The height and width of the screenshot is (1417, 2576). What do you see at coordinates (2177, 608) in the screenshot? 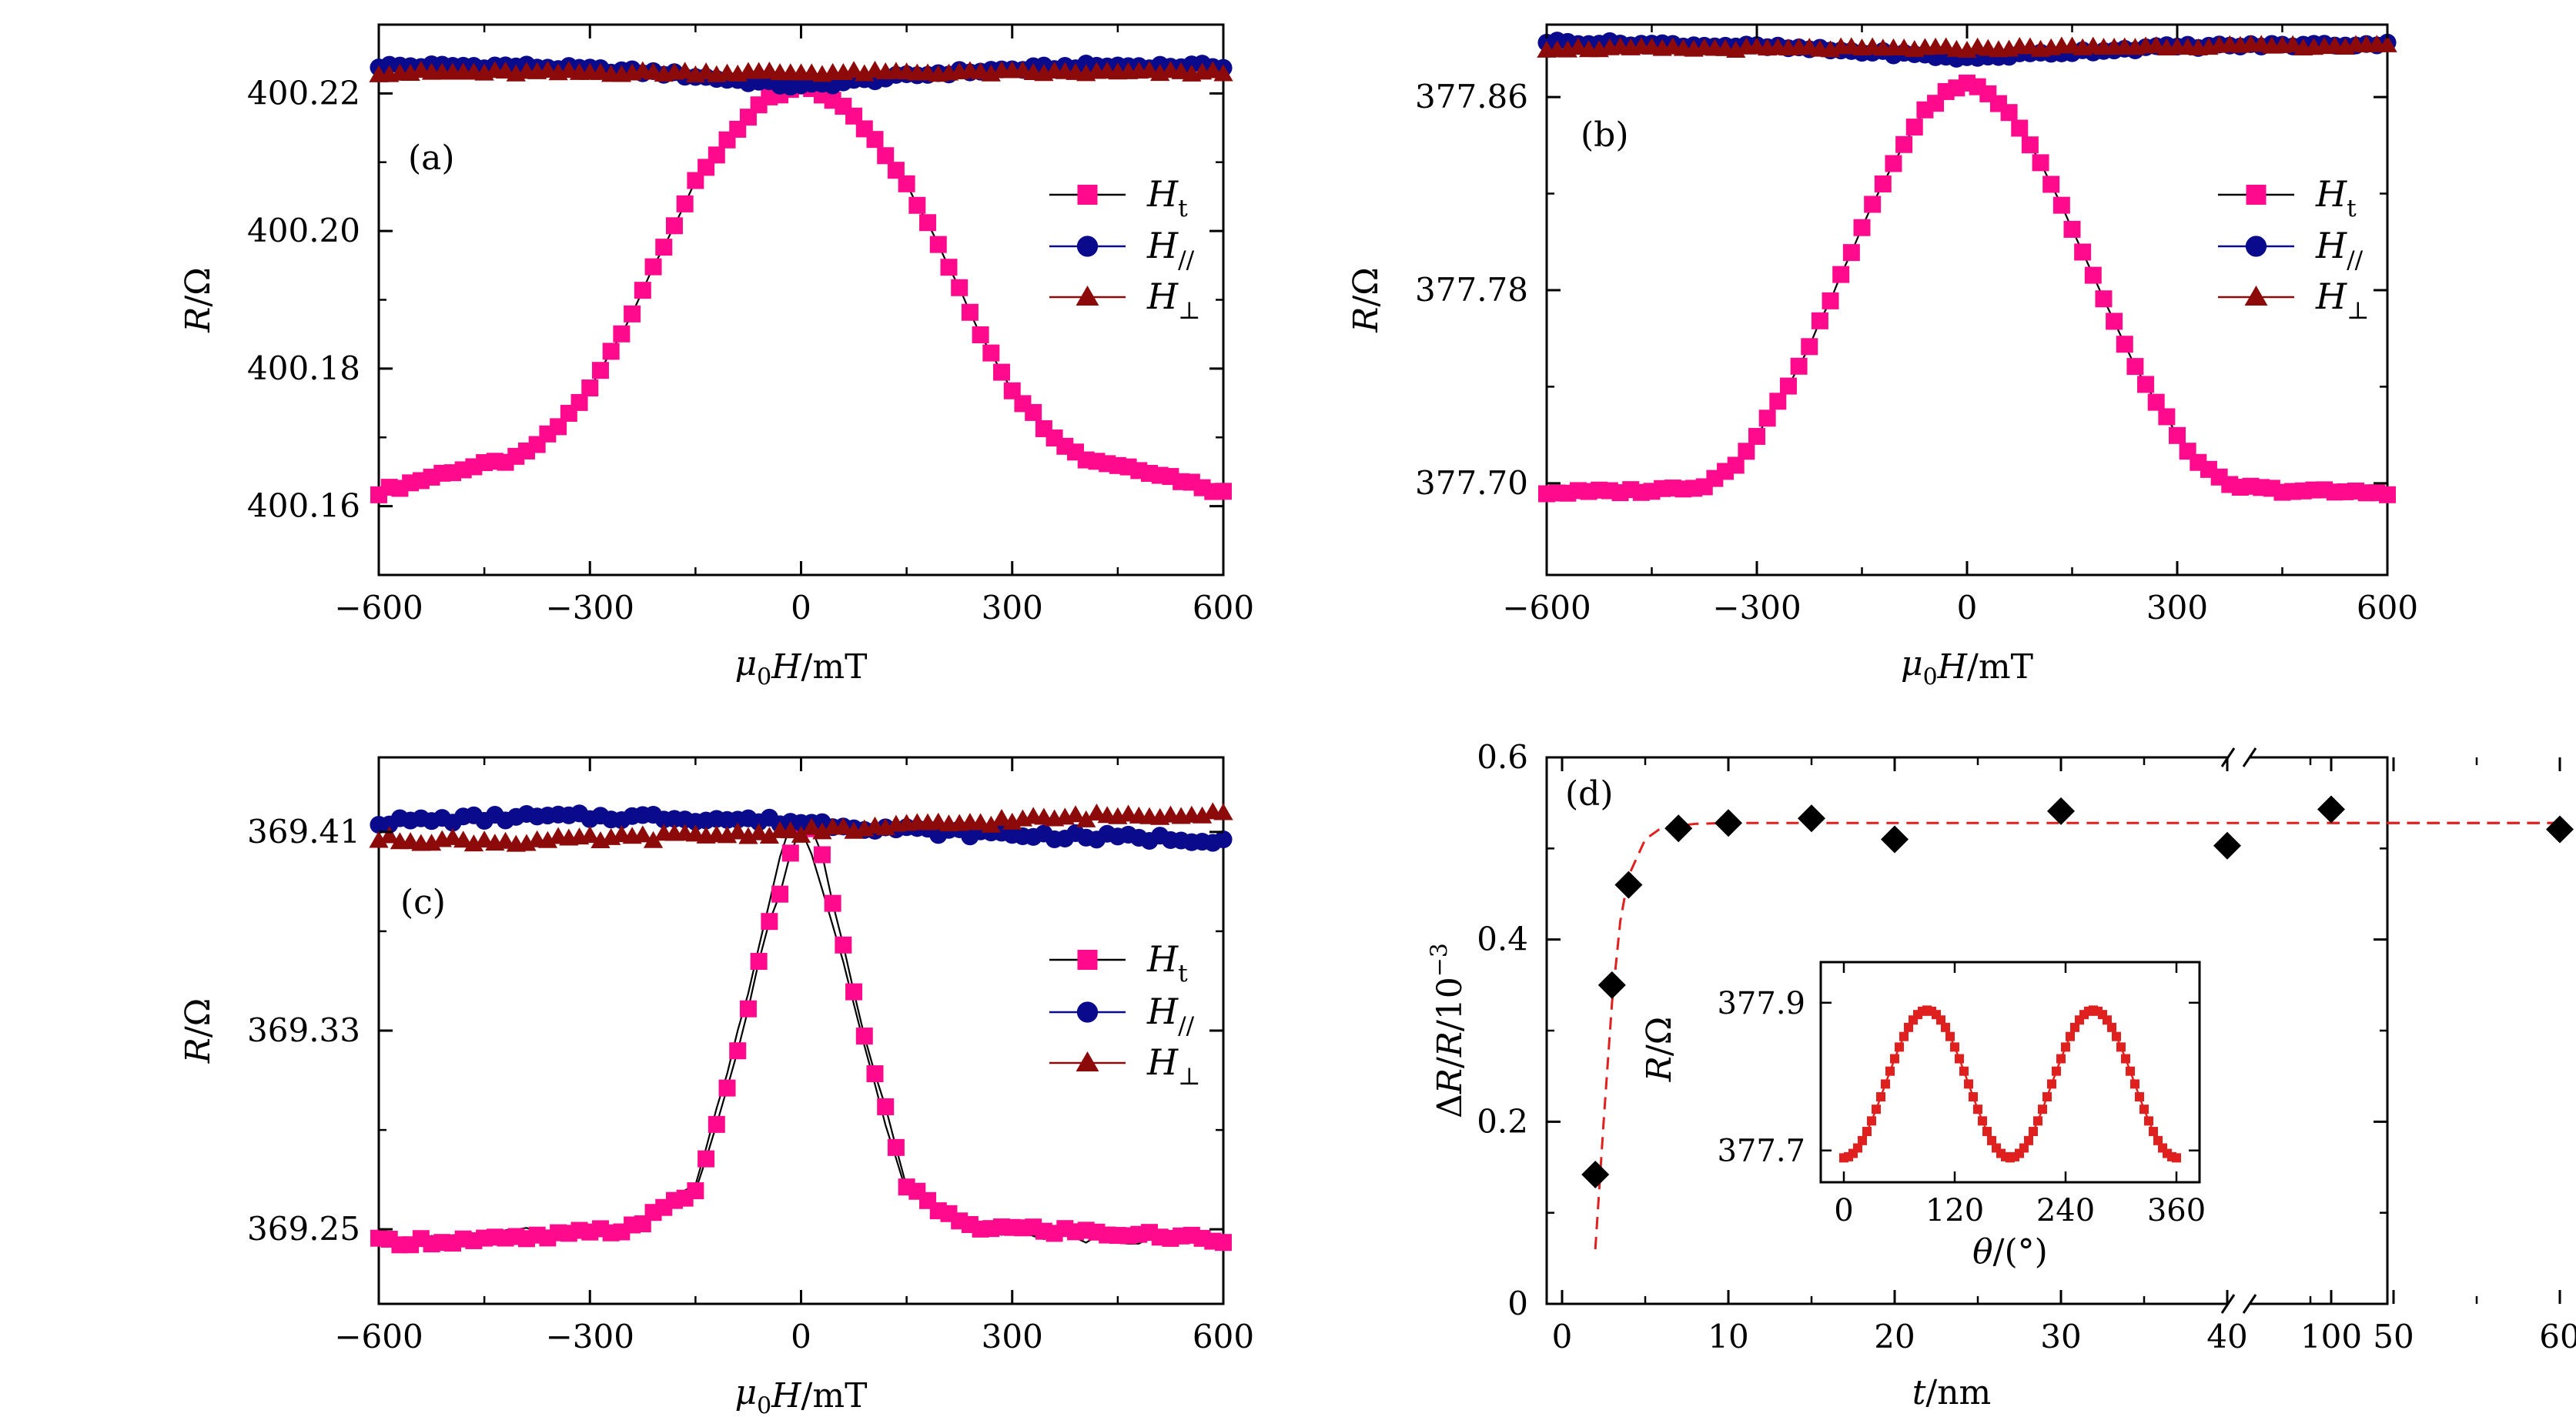
I see `x-tick-label: 300` at bounding box center [2177, 608].